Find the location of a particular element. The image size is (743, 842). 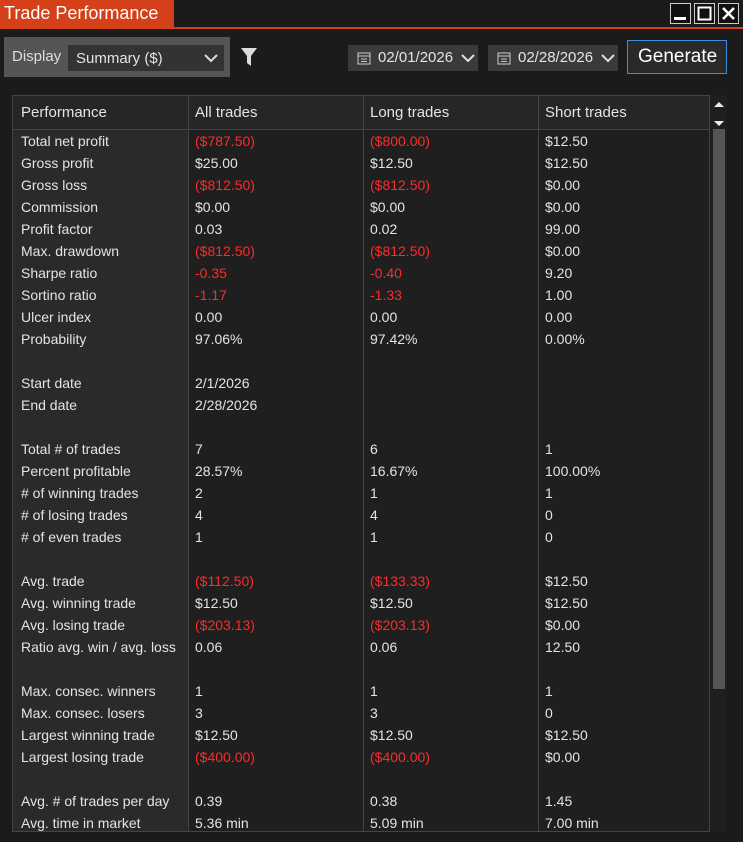

display-value: Summary ($) is located at coordinates (119, 58).